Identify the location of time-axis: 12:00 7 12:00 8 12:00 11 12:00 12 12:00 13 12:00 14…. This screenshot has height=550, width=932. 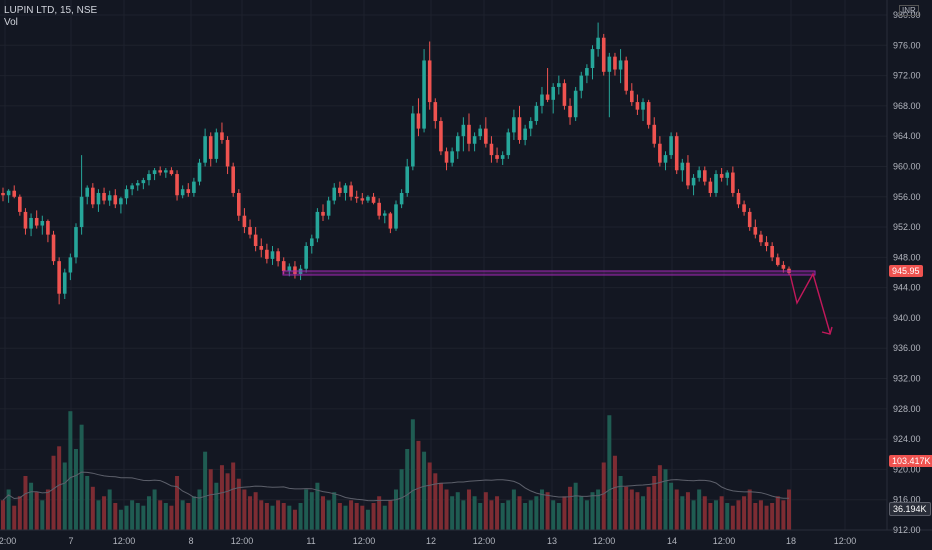
(428, 541).